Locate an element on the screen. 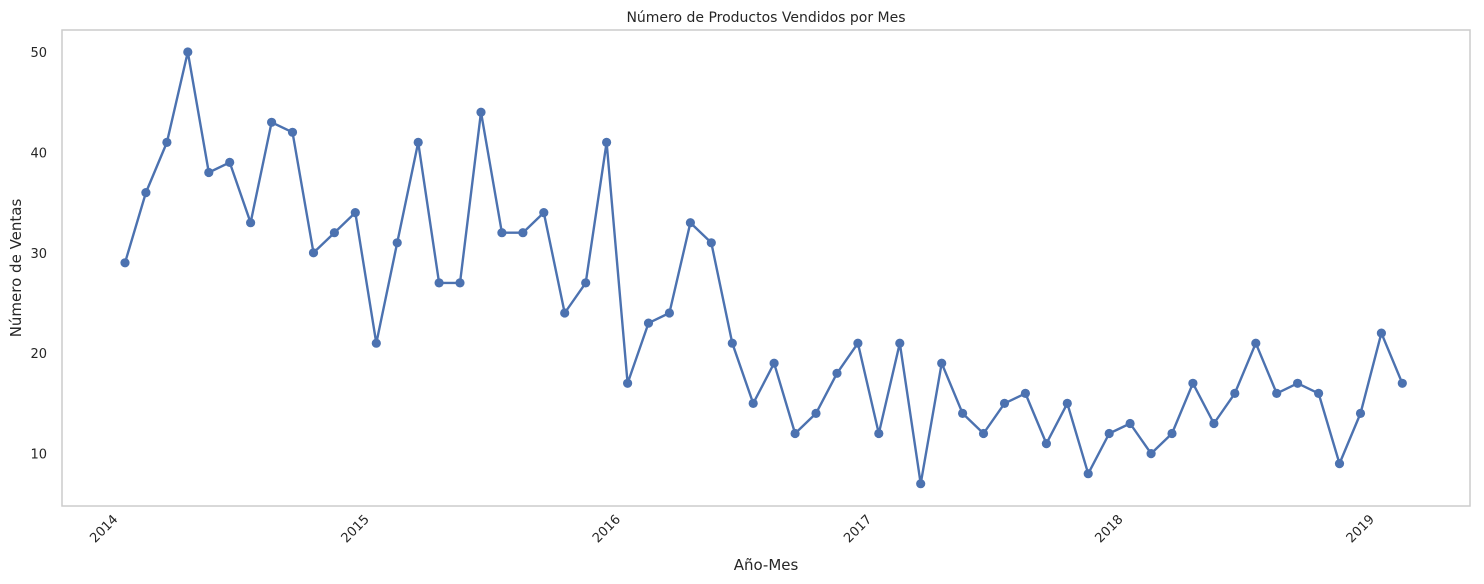  y-tick-label: 40 is located at coordinates (38, 153).